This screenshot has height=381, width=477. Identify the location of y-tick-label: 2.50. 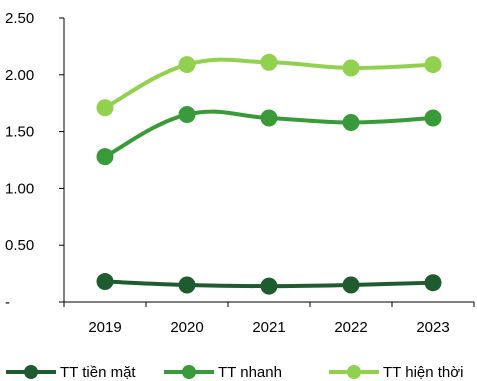
(19, 18).